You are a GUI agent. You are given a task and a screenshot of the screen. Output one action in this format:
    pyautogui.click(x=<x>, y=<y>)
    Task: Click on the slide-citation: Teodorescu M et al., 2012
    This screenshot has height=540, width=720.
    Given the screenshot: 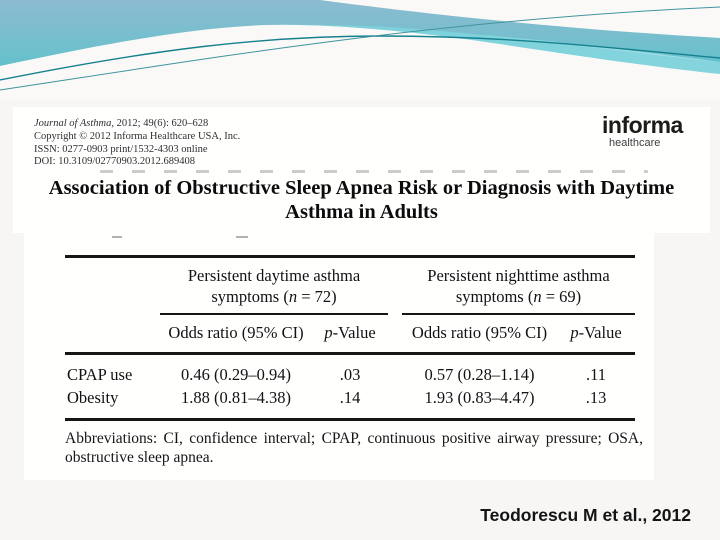 What is the action you would take?
    pyautogui.click(x=585, y=515)
    